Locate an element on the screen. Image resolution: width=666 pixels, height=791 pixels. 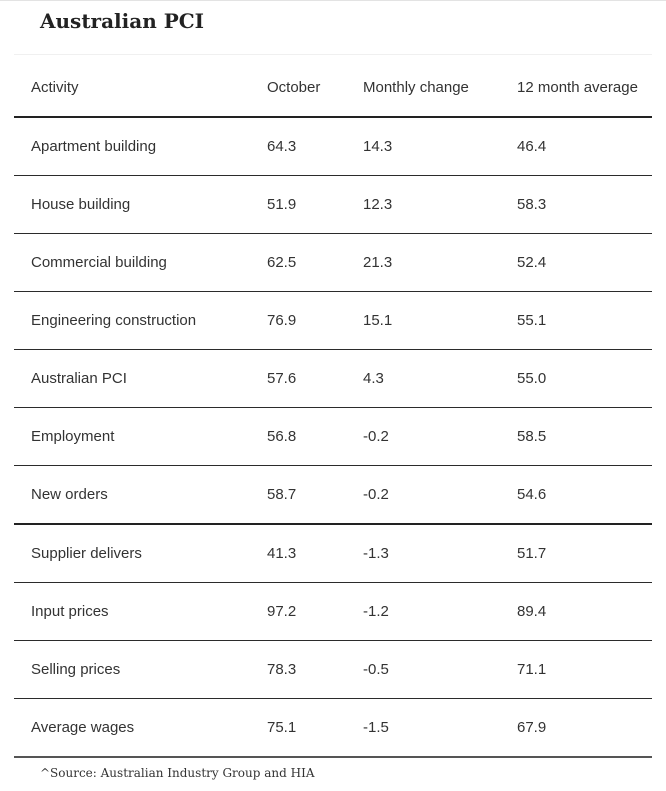
table-row: Australian PCI 57.6 4.3 55.0 is located at coordinates (333, 378).